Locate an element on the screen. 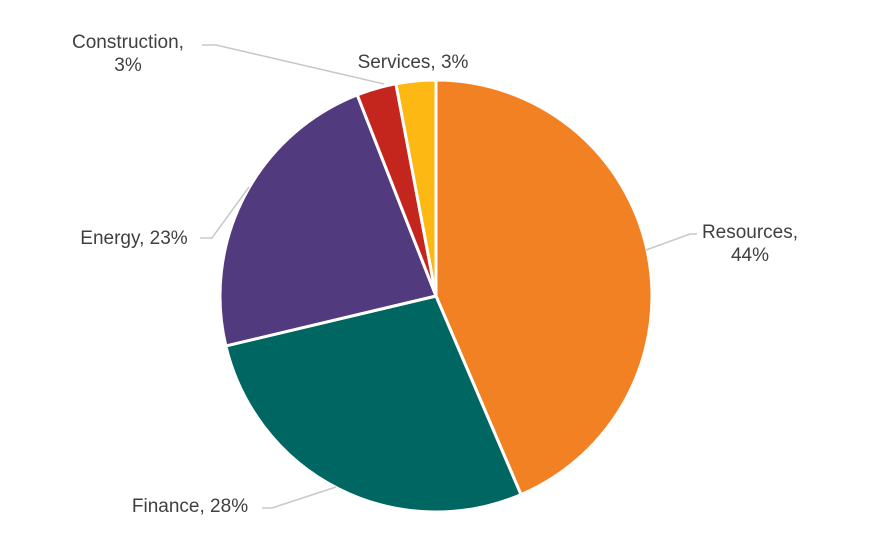  data-label-construction: Construction, 3% is located at coordinates (128, 54).